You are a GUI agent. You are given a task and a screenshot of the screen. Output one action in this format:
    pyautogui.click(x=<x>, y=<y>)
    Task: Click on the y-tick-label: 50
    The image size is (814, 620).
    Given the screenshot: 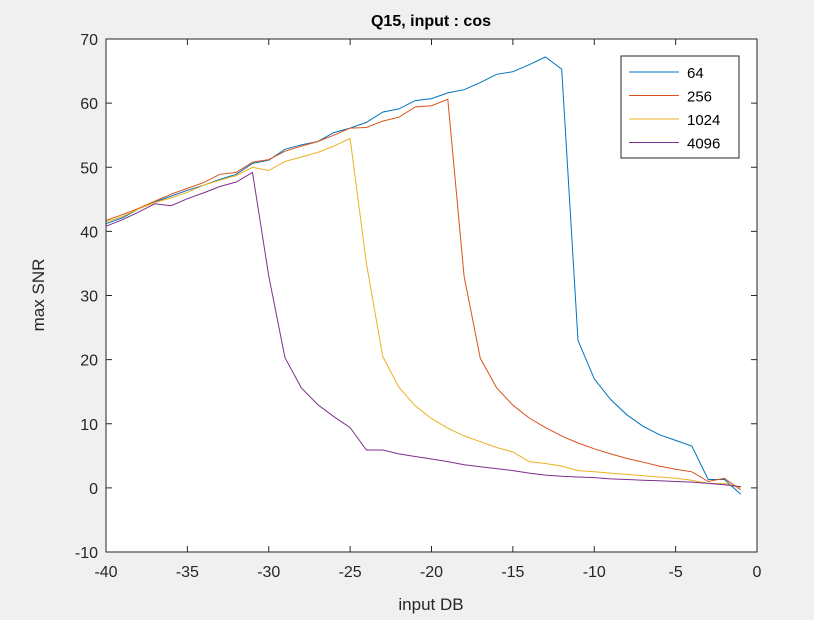 What is the action you would take?
    pyautogui.click(x=89, y=168)
    